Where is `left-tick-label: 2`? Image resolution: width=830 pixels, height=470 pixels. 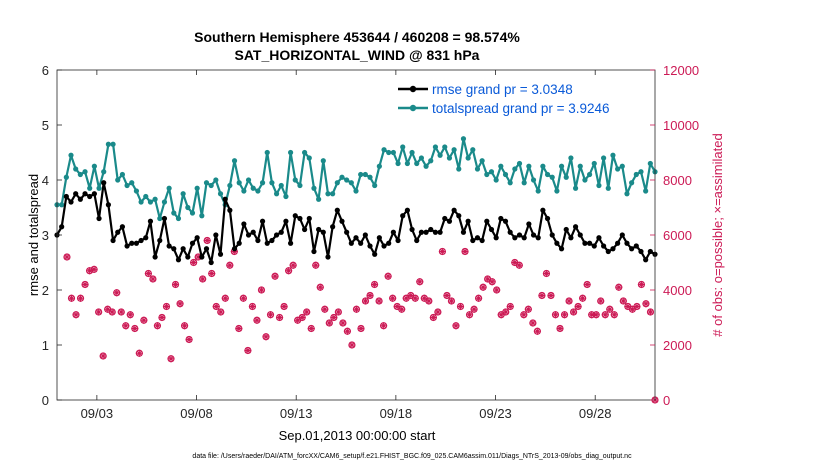 left-tick-label: 2 is located at coordinates (45, 290).